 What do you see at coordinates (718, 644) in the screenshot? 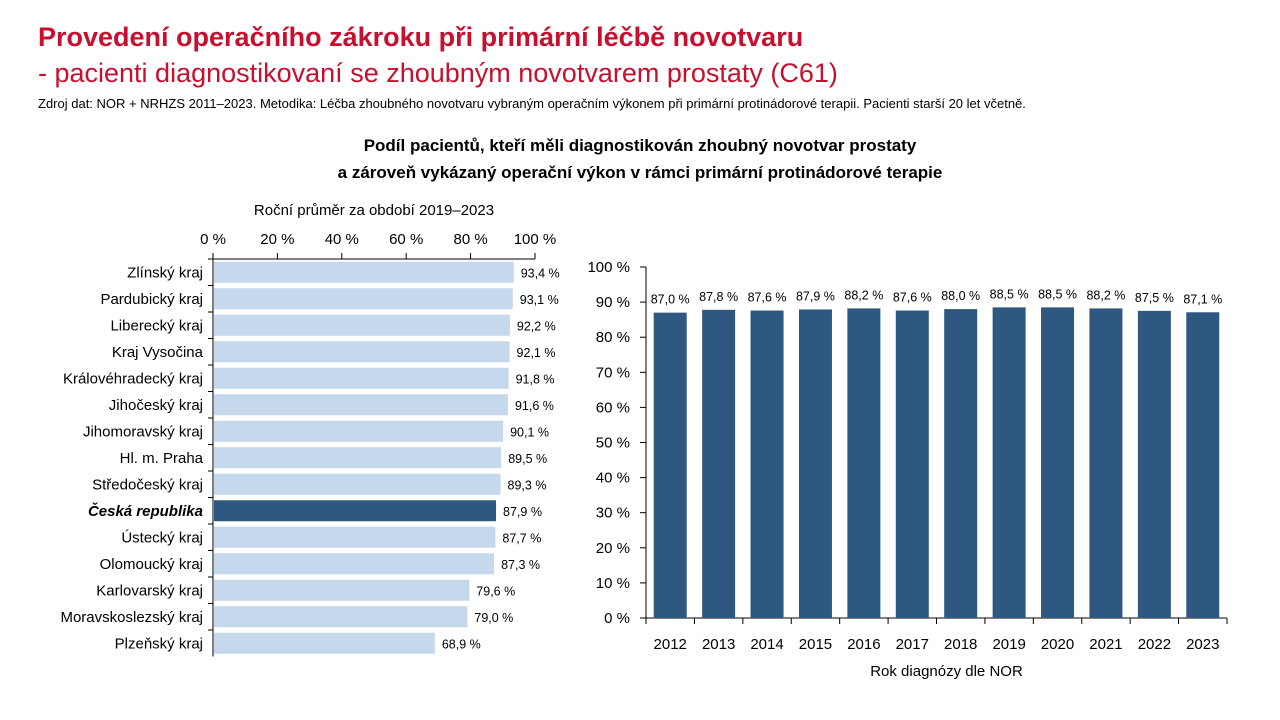
I see `x-tick-label: 2013` at bounding box center [718, 644].